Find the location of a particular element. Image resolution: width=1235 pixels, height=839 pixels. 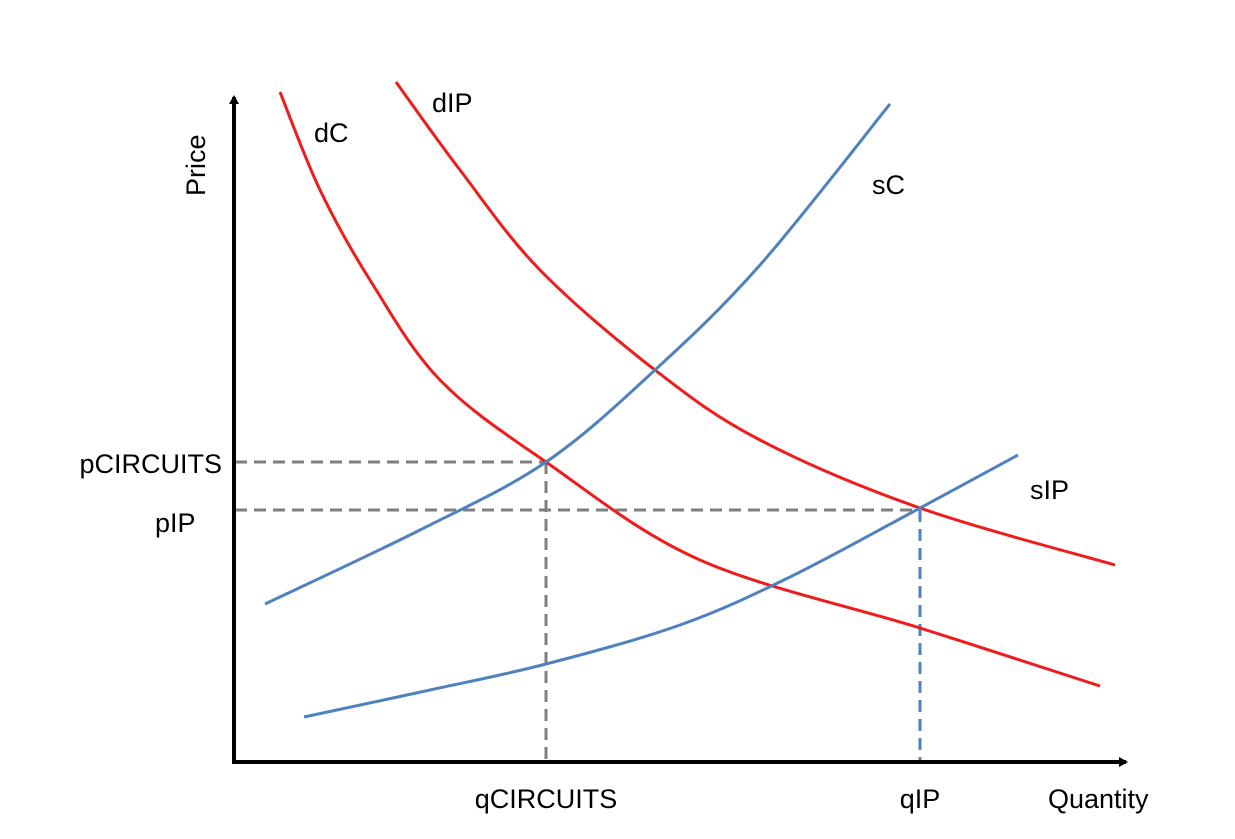

pcircuits-label: pCIRCUITS is located at coordinates (150, 464).